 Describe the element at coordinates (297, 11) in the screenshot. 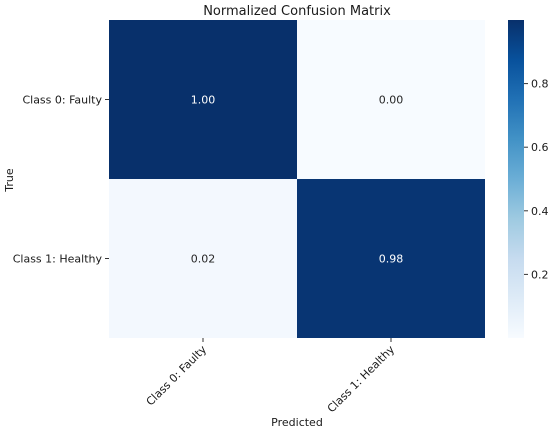

I see `chart-title: Normalized Confusion Matrix` at that location.